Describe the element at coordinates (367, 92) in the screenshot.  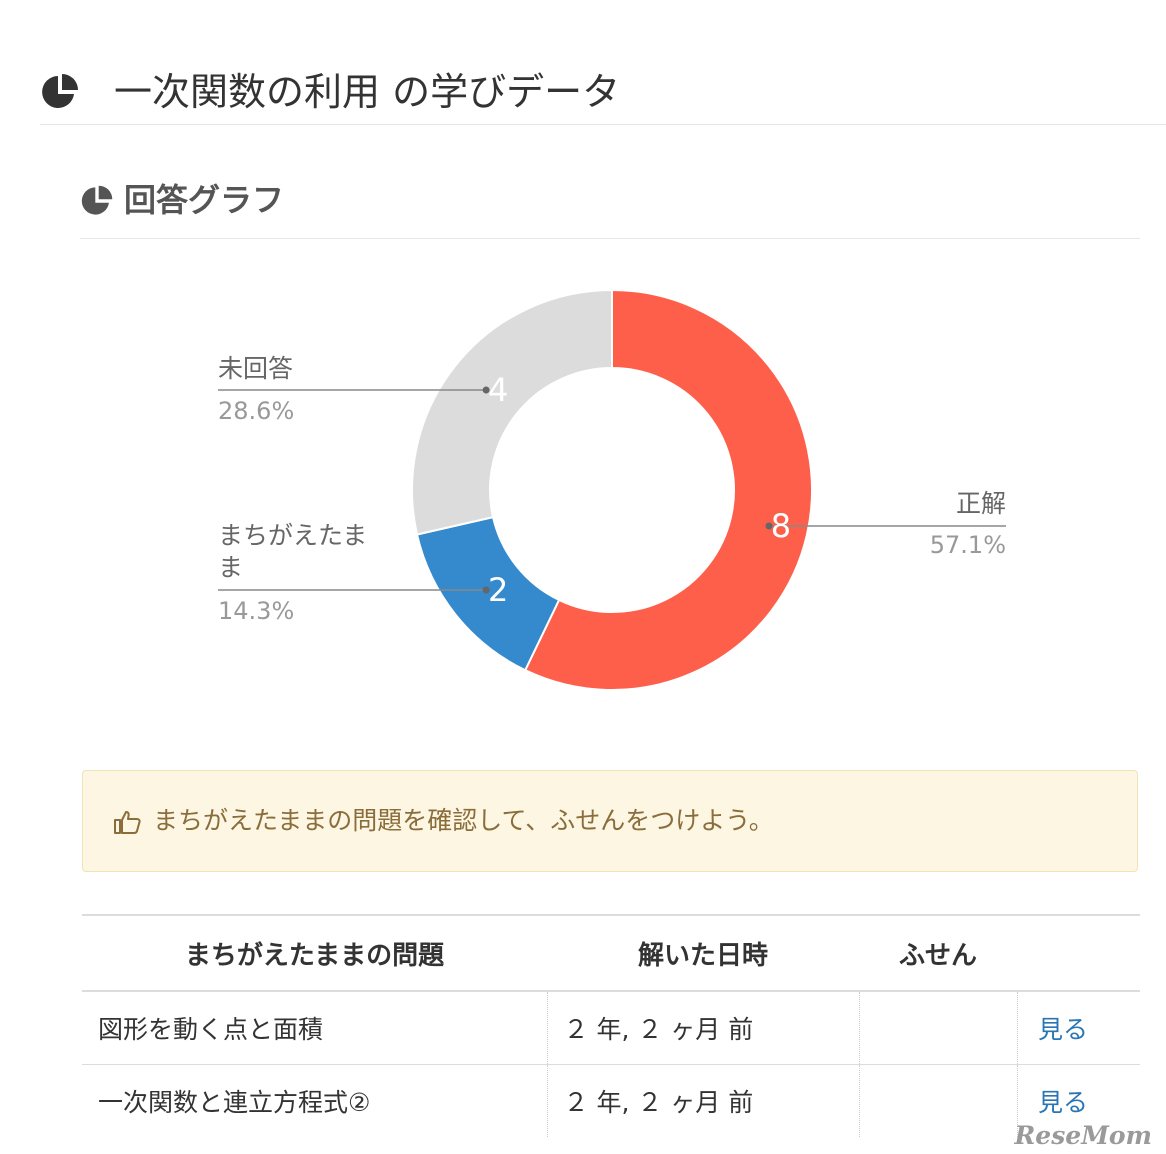
I see `page-title: 一次関数の利用 の学びデータ` at that location.